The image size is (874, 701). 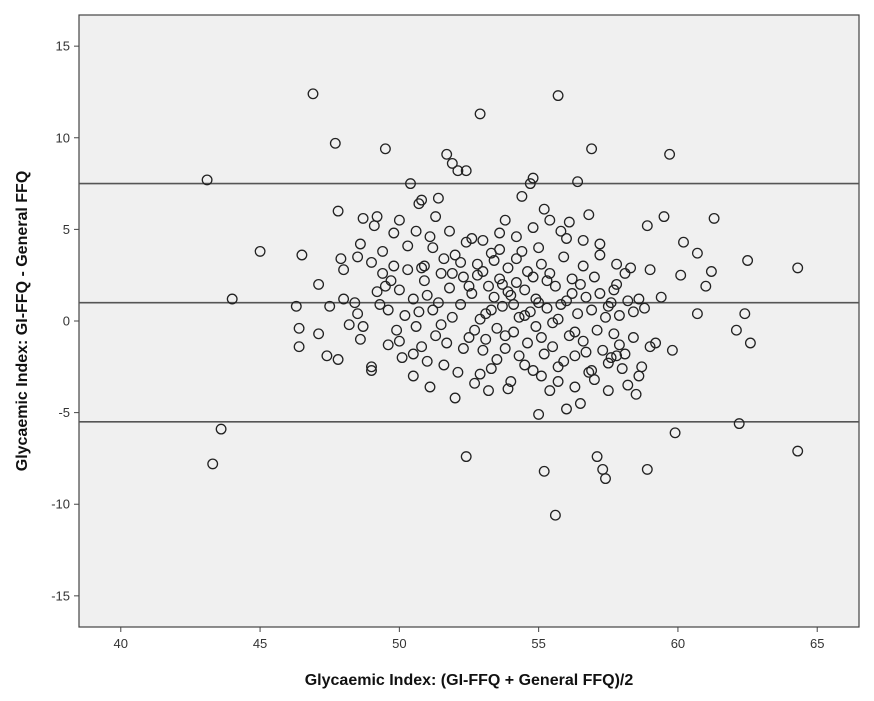 What do you see at coordinates (678, 643) in the screenshot?
I see `x-tick-label: 60` at bounding box center [678, 643].